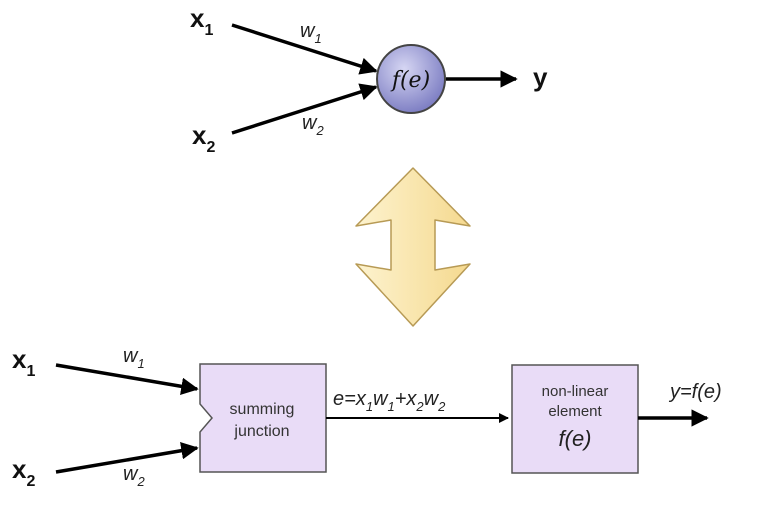  What do you see at coordinates (311, 33) in the screenshot?
I see `top-w1-label: w1` at bounding box center [311, 33].